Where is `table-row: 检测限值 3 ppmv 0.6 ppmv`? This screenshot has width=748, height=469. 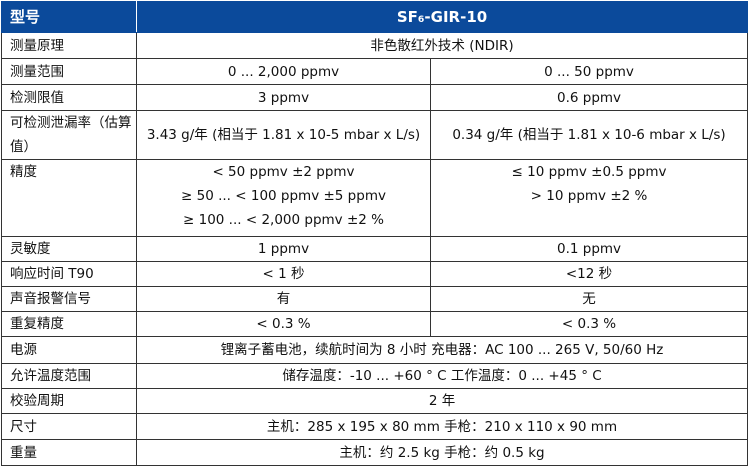 table-row: 检测限值 3 ppmv 0.6 ppmv is located at coordinates (374, 97).